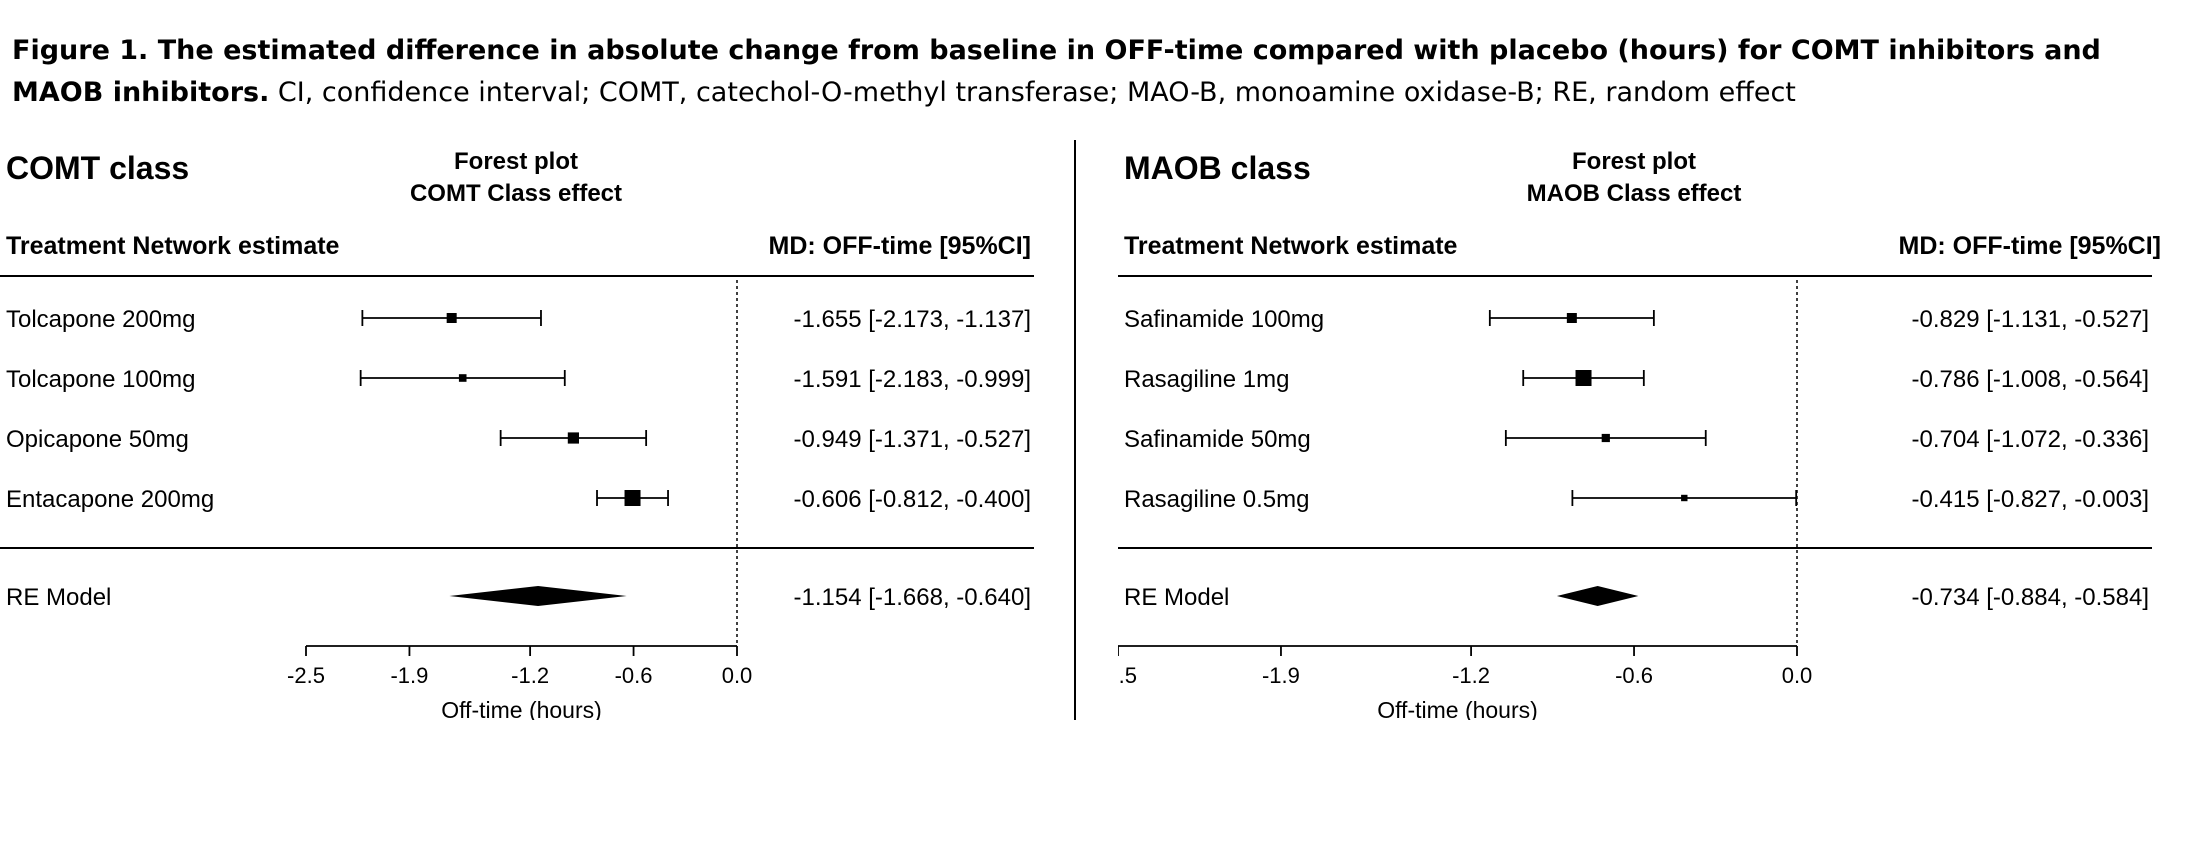 The image size is (2206, 848). What do you see at coordinates (100, 379) in the screenshot?
I see `study-label: Tolcapone 100mg` at bounding box center [100, 379].